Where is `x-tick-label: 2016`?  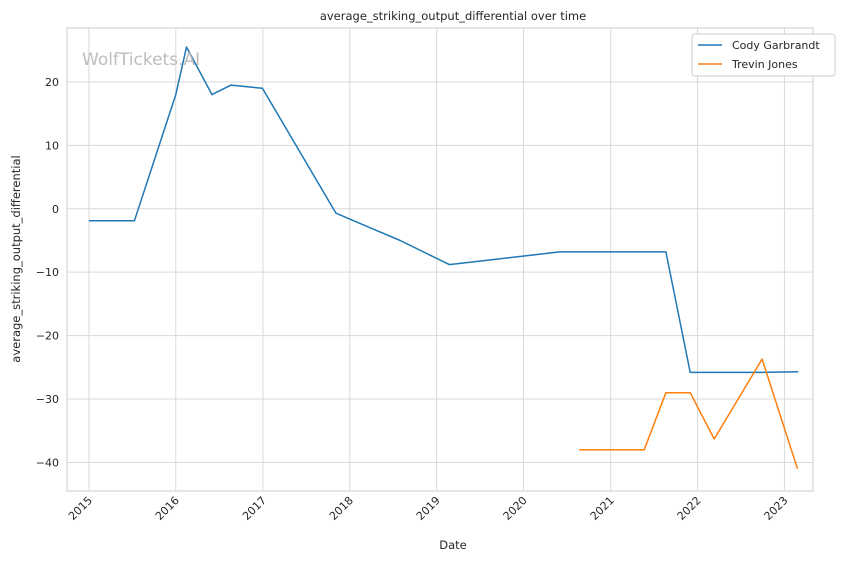
x-tick-label: 2016 is located at coordinates (167, 508).